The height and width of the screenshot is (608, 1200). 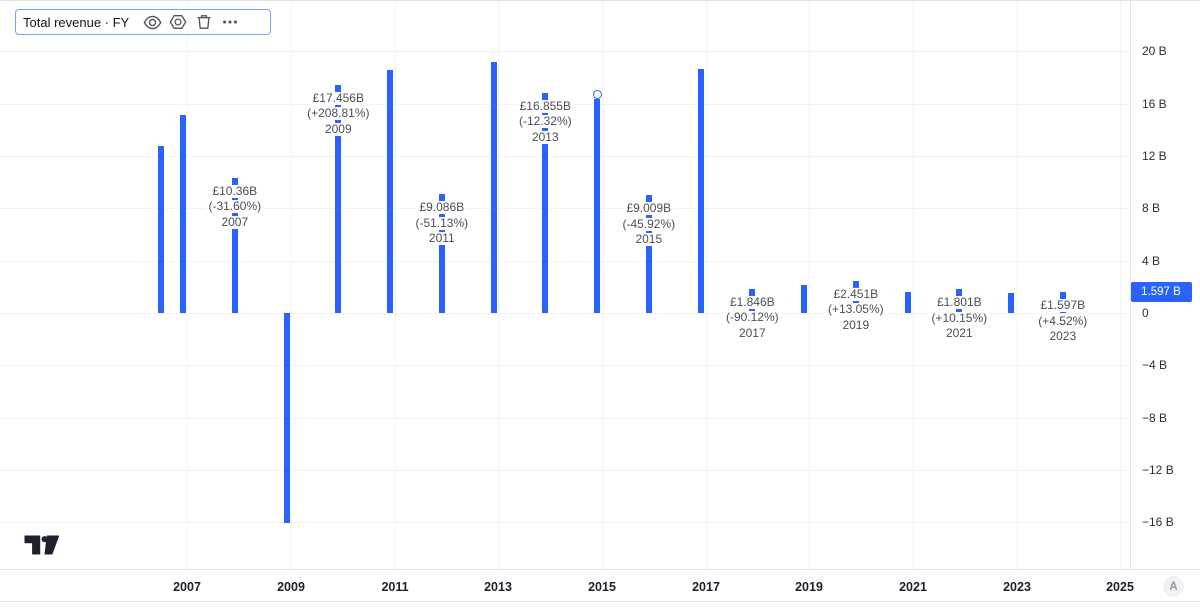 What do you see at coordinates (1151, 260) in the screenshot?
I see `price-tick-label: 4 B` at bounding box center [1151, 260].